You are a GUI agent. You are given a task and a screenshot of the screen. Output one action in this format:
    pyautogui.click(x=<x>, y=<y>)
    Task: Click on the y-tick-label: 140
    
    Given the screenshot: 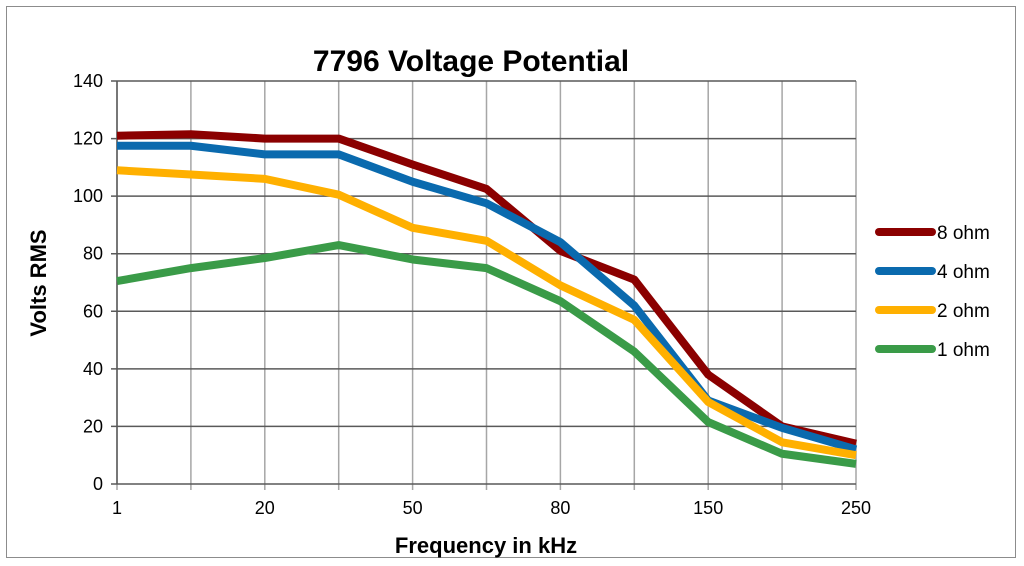 What is the action you would take?
    pyautogui.click(x=88, y=81)
    